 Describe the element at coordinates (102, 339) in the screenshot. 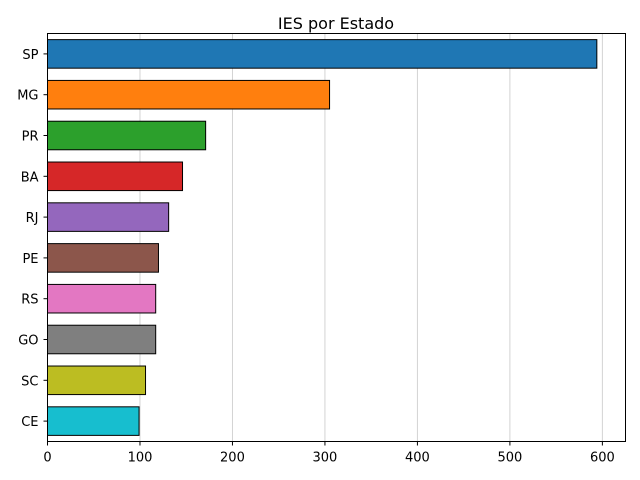

I see `bar-go` at that location.